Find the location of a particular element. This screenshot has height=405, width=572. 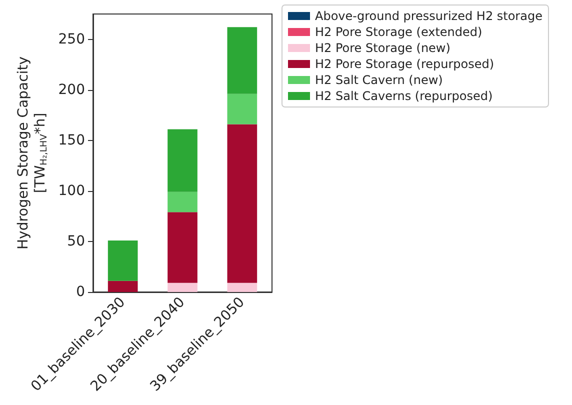

y-tick-label: 50 is located at coordinates (76, 241).